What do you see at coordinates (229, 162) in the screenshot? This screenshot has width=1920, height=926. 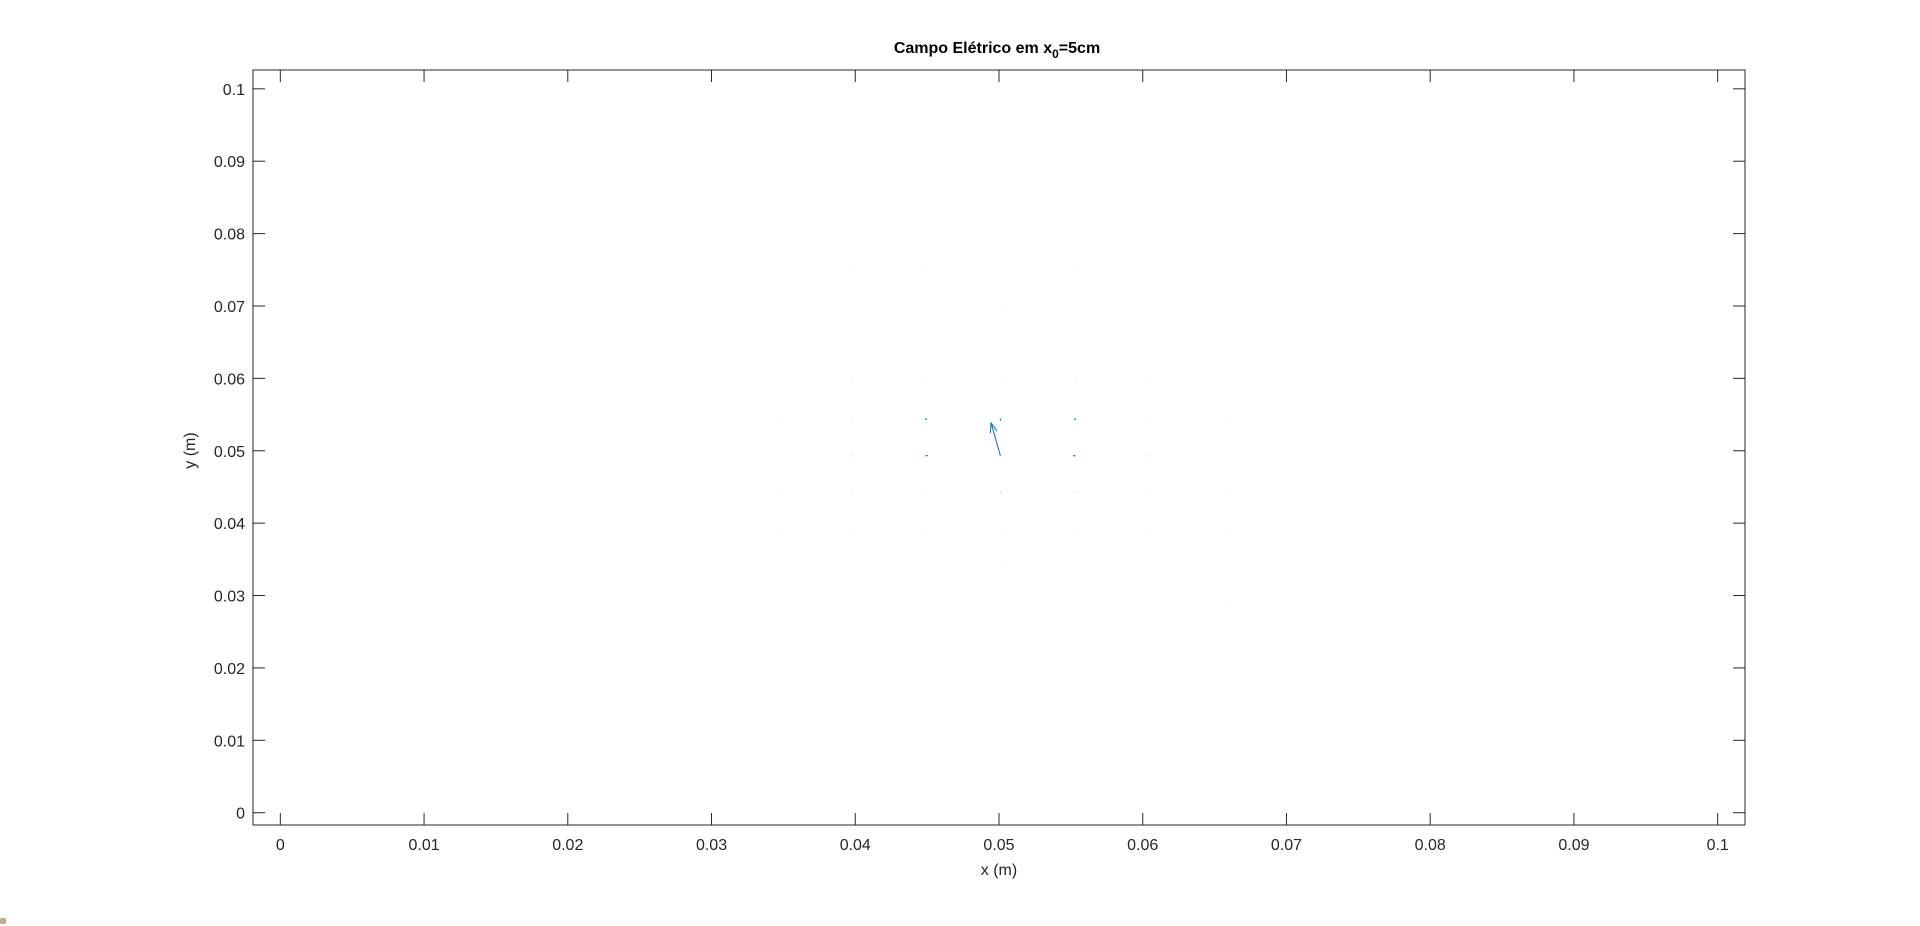 I see `y-tick-label: 0.09` at bounding box center [229, 162].